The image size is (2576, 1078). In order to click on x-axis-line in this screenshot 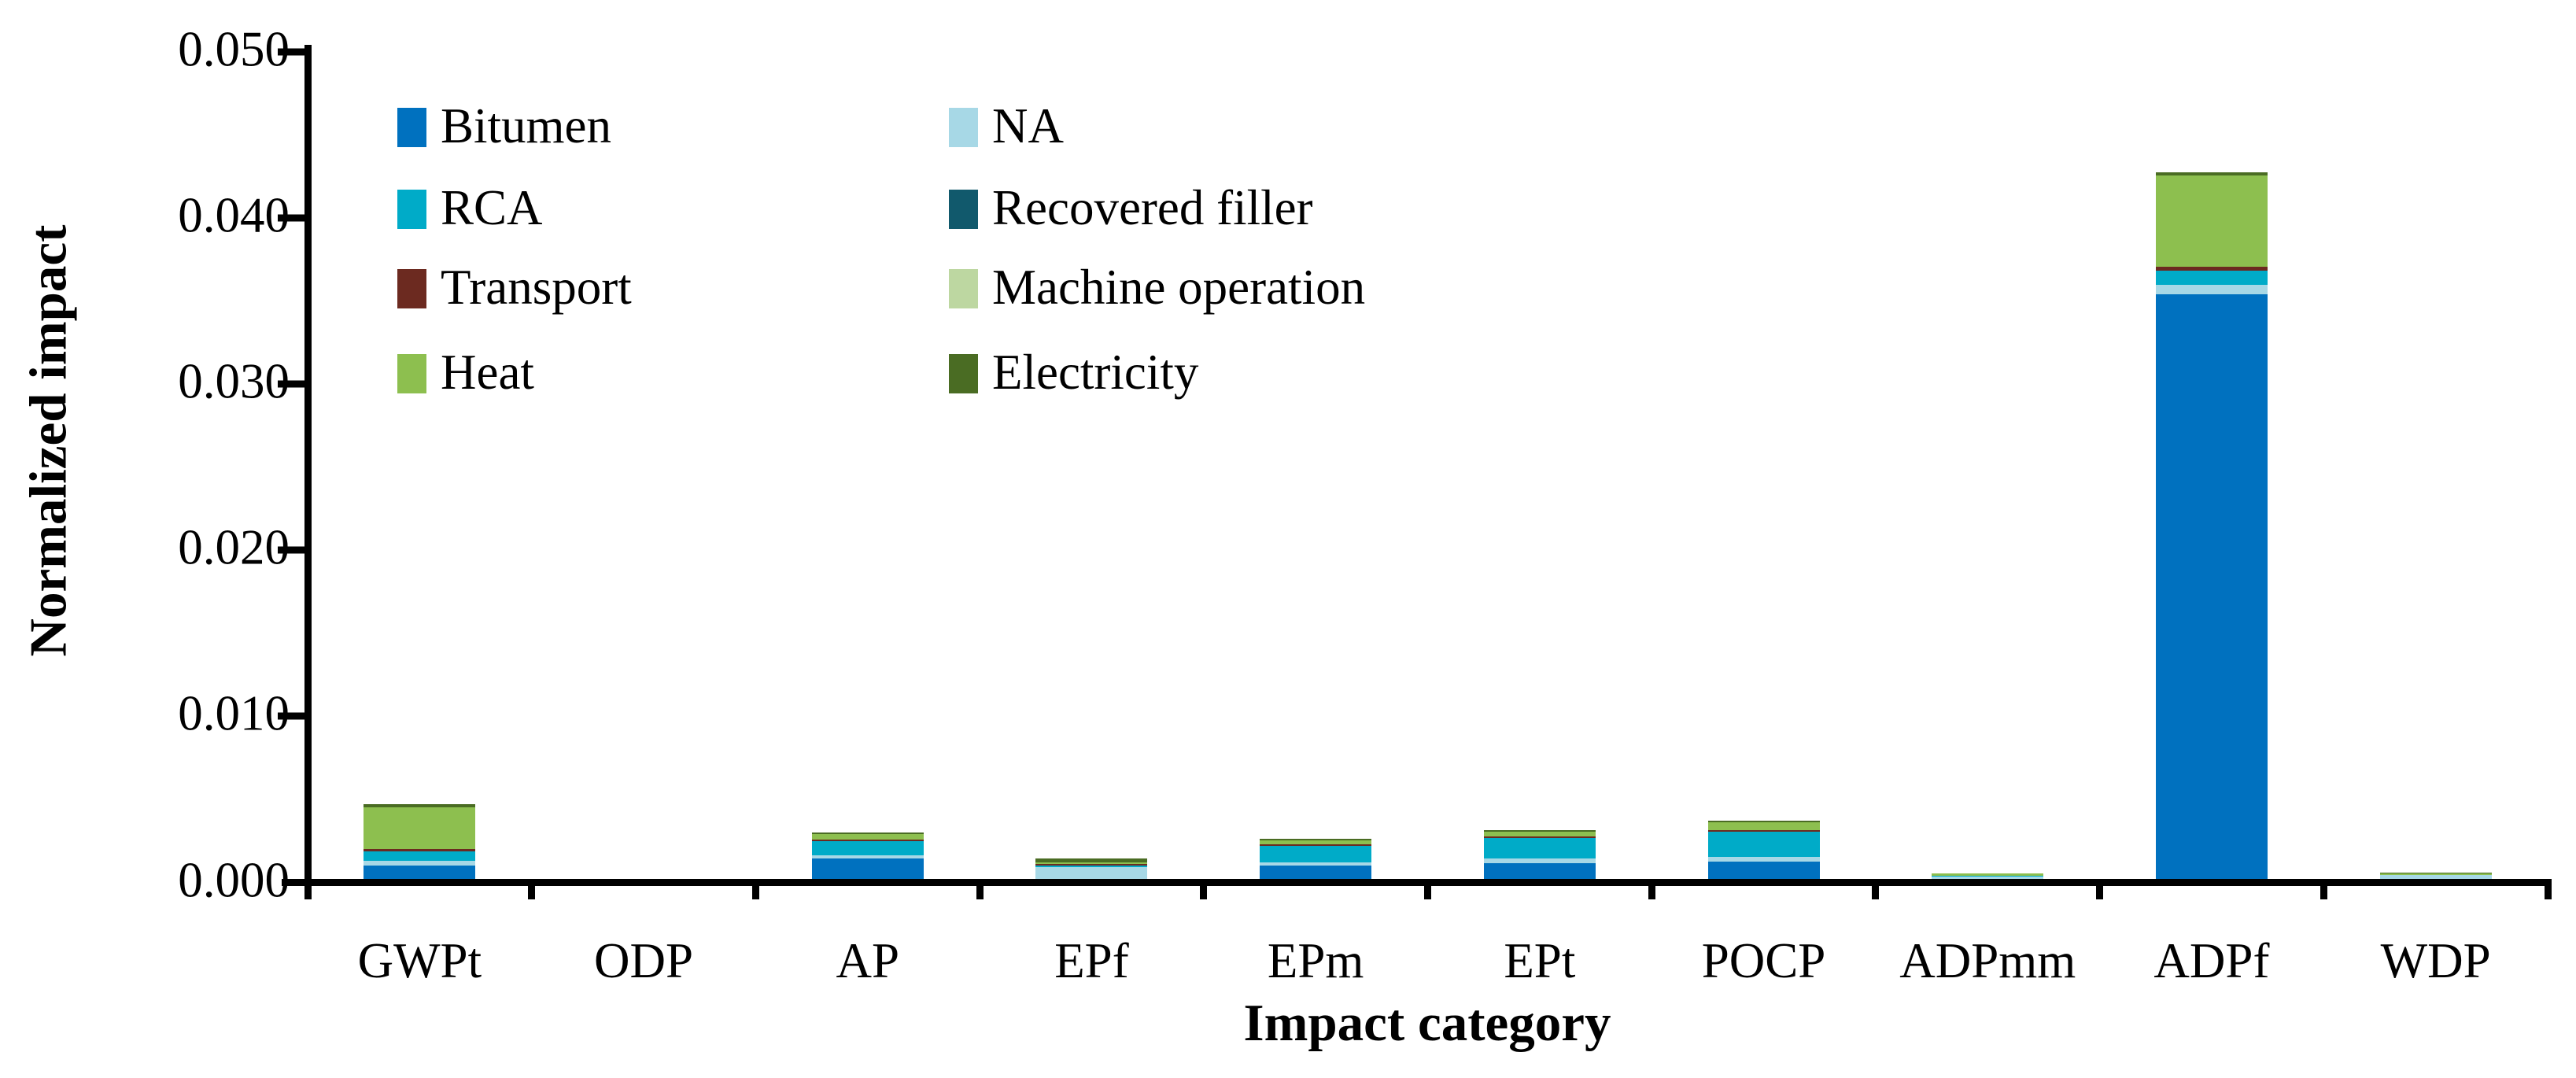, I will do `click(1416, 882)`.